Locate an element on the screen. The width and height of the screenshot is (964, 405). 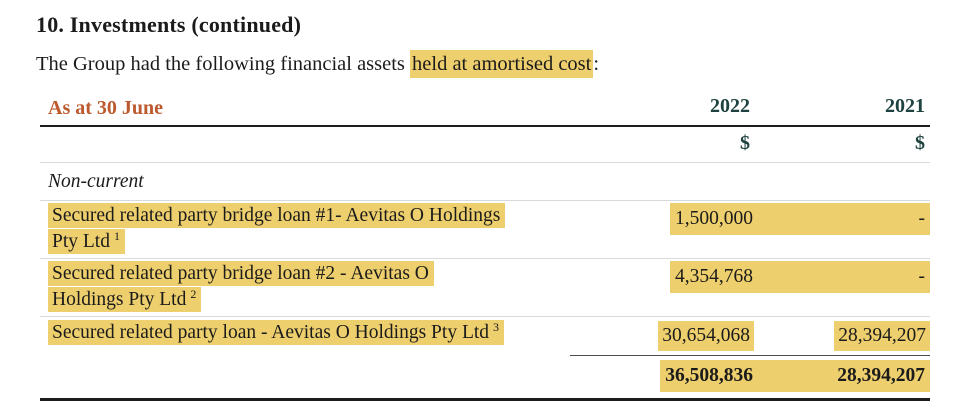
table-header-row: As at 30 June 2022 2021 is located at coordinates (485, 110).